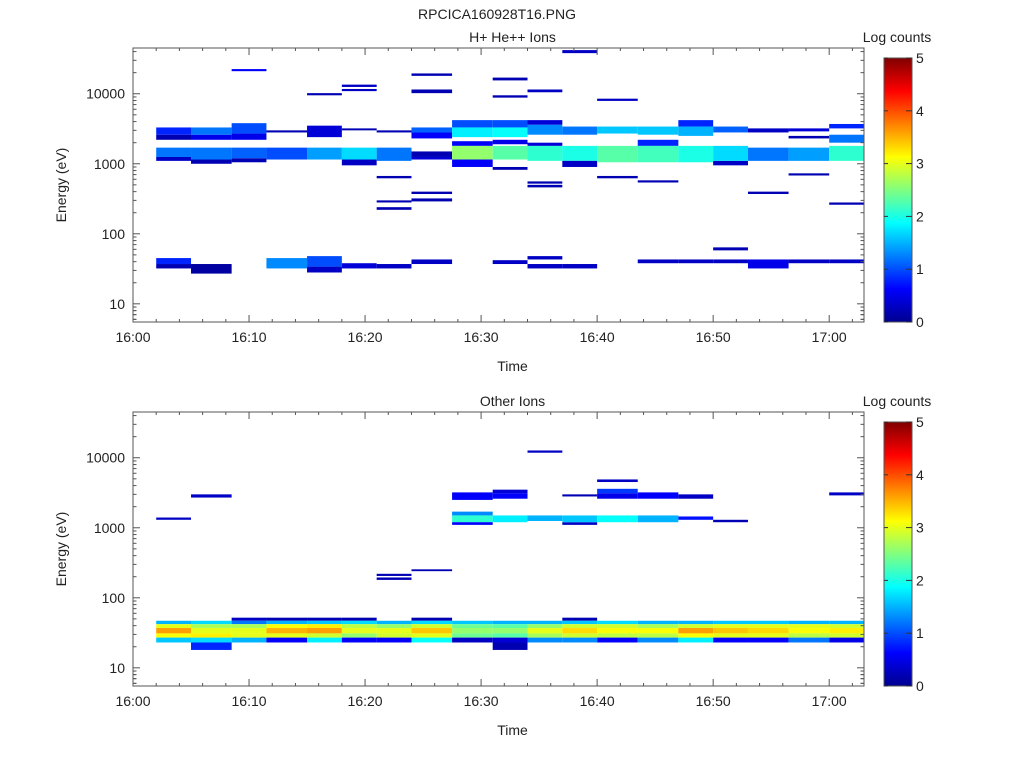 The image size is (1024, 768). What do you see at coordinates (109, 164) in the screenshot?
I see `y-tick-label: 1000` at bounding box center [109, 164].